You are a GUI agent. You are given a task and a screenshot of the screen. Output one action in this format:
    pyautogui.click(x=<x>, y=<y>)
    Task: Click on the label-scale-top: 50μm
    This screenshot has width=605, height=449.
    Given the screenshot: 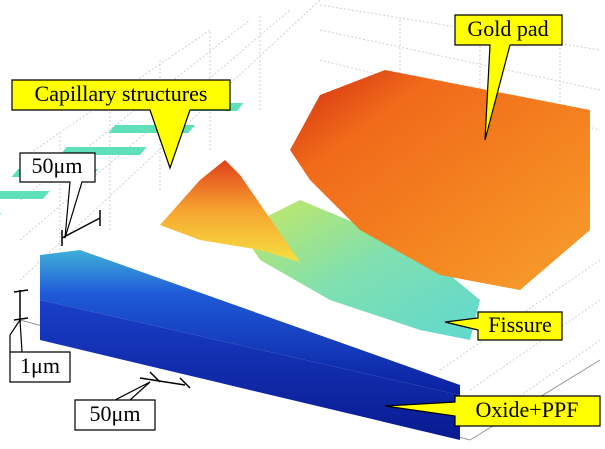 What is the action you would take?
    pyautogui.click(x=57, y=165)
    